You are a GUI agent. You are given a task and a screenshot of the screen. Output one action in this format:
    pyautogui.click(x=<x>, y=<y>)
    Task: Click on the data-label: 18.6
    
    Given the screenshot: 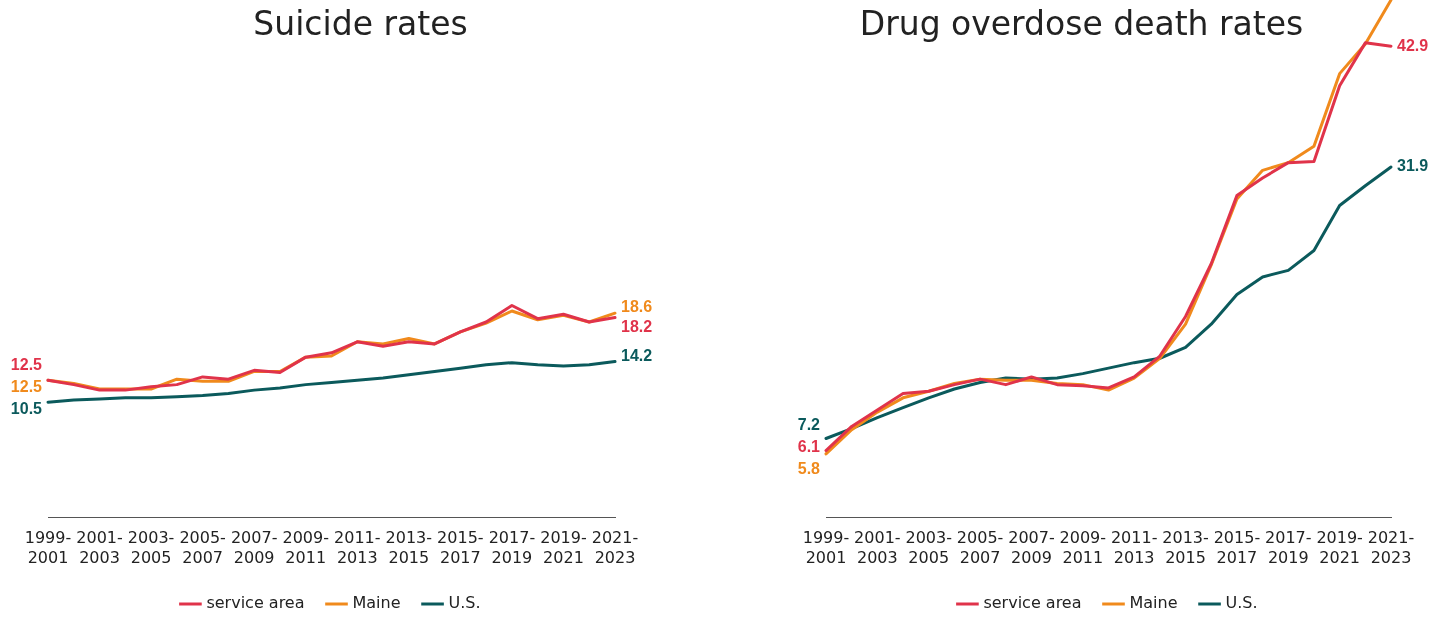 What is the action you would take?
    pyautogui.click(x=637, y=307)
    